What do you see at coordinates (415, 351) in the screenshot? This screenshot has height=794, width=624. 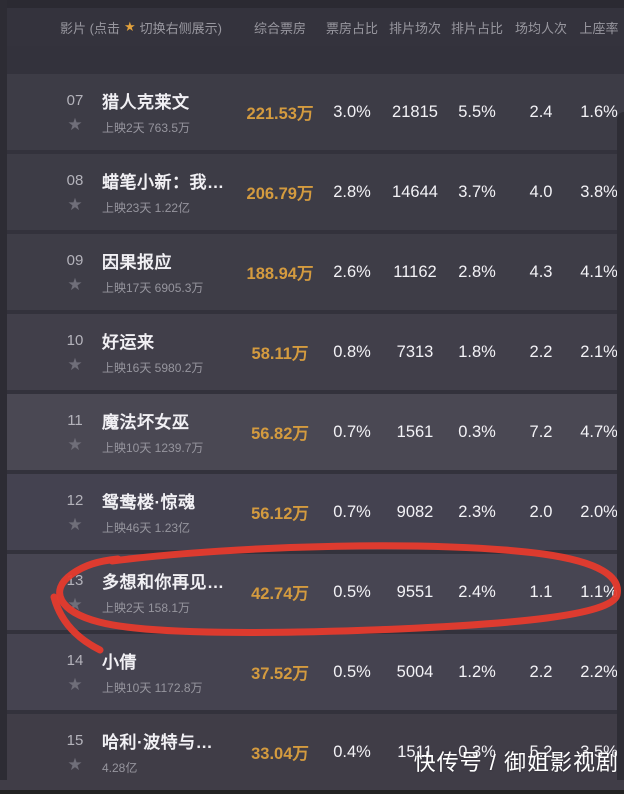 I see `session-count: 7313` at bounding box center [415, 351].